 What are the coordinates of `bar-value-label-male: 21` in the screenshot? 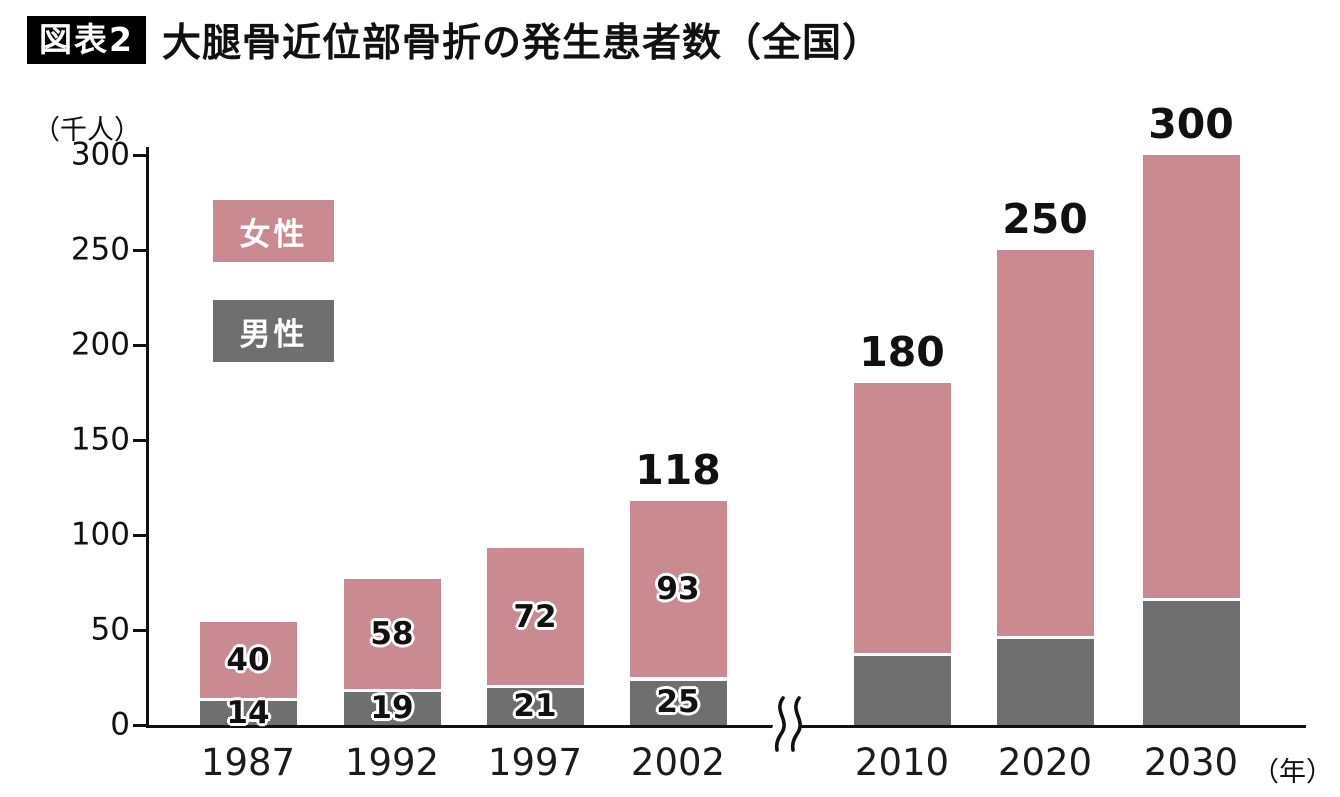 It's located at (535, 706).